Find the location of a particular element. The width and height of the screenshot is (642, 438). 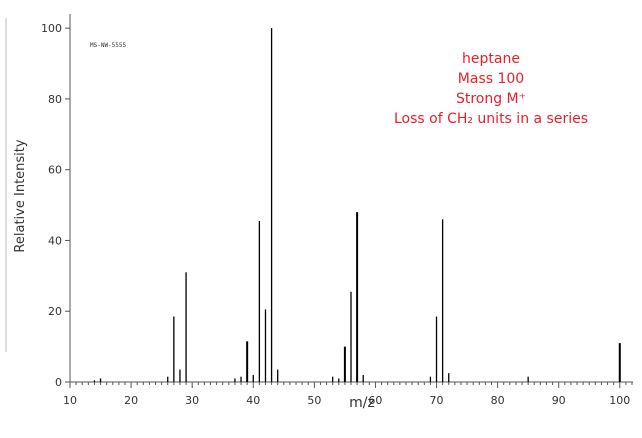

y-tick-label: 60 is located at coordinates (55, 170).